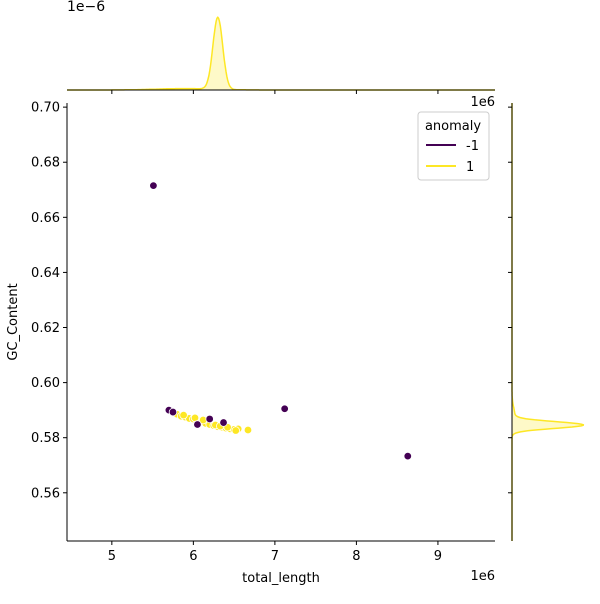  What do you see at coordinates (281, 578) in the screenshot?
I see `x-axis-label: total_length` at bounding box center [281, 578].